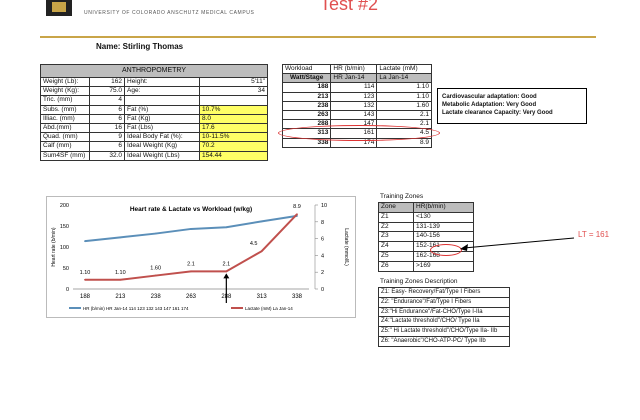  What do you see at coordinates (107, 128) in the screenshot?
I see `anthro-cell: 16` at bounding box center [107, 128].